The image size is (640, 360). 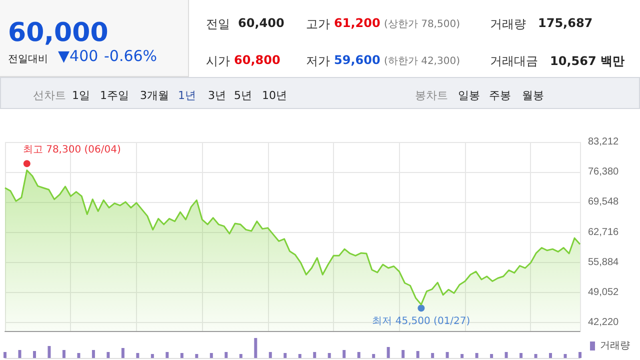 I want to click on text: 3개월, so click(x=154, y=95).